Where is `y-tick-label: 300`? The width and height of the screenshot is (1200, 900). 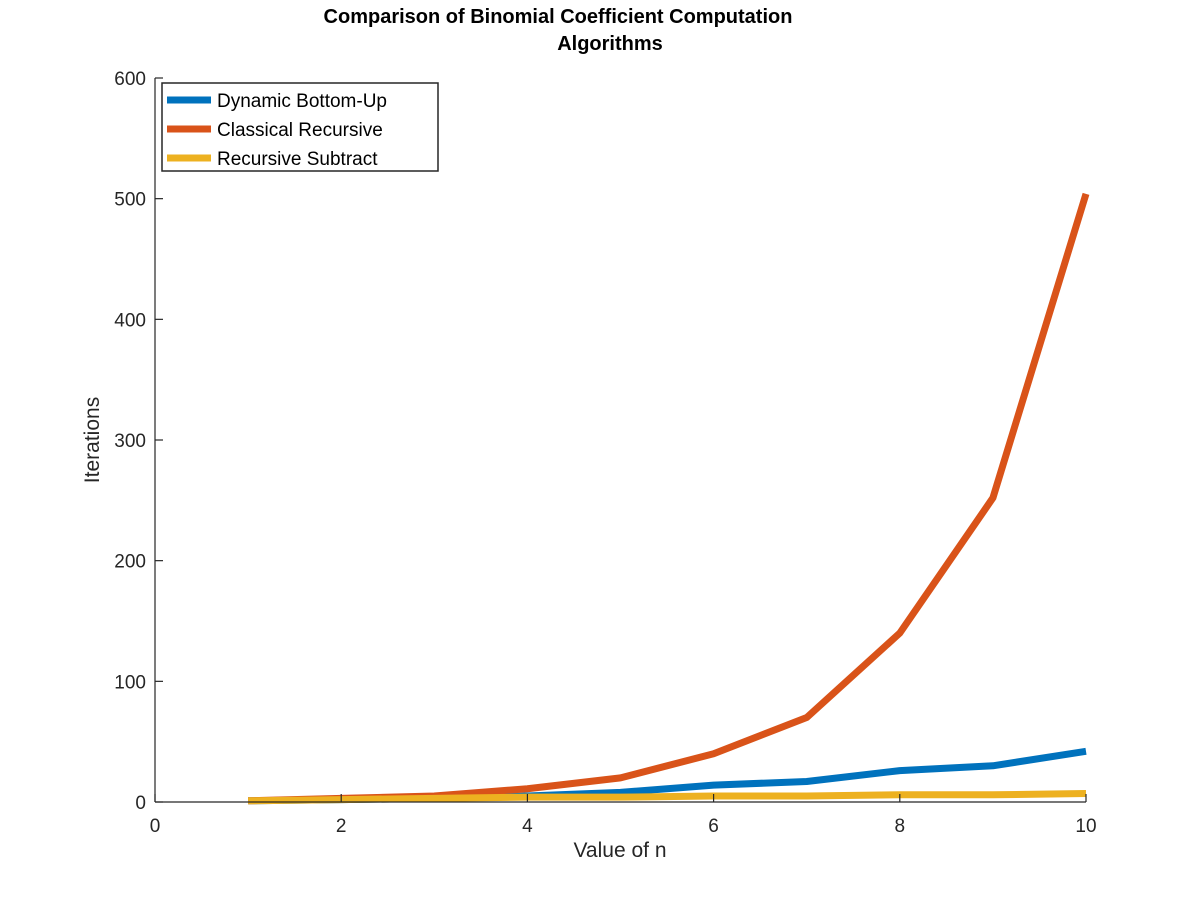
y-tick-label: 300 is located at coordinates (130, 441).